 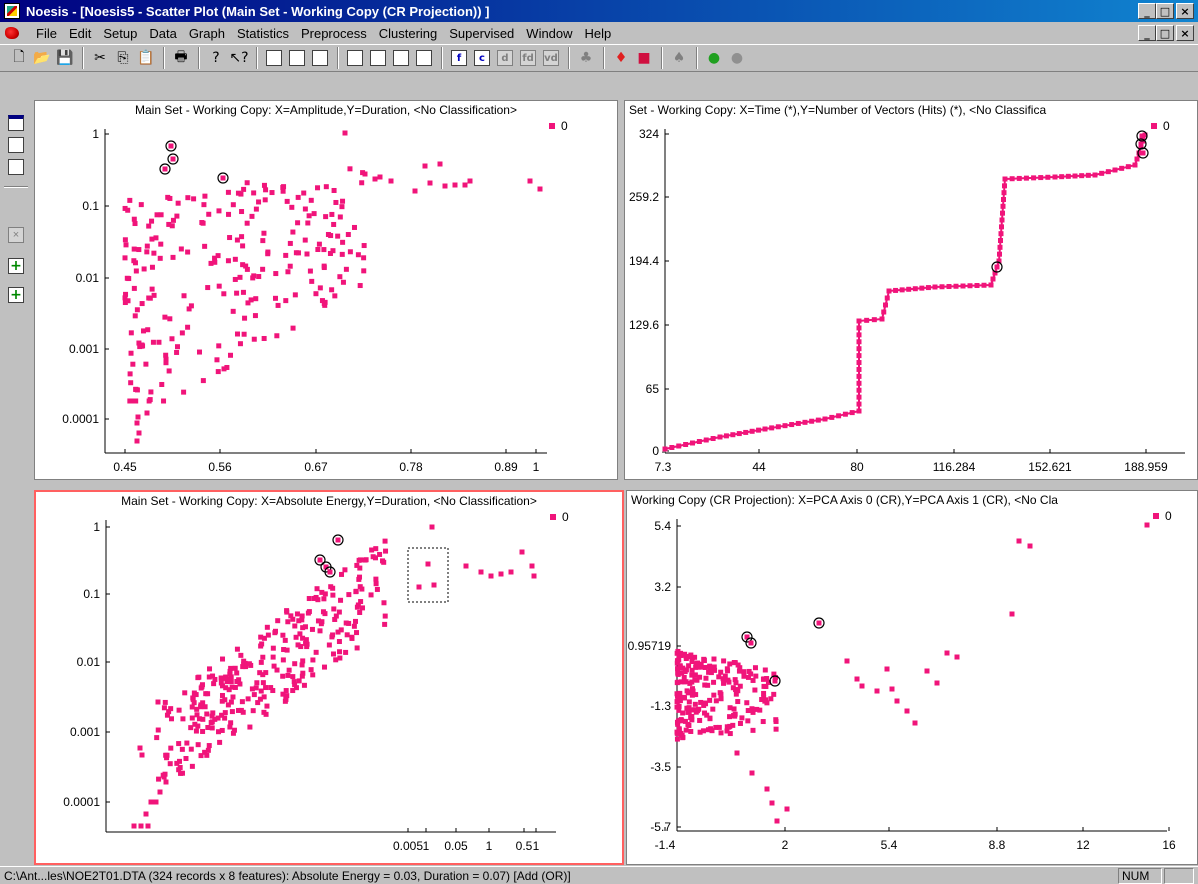 I want to click on menu-preprocess: Preprocess, so click(x=333, y=33).